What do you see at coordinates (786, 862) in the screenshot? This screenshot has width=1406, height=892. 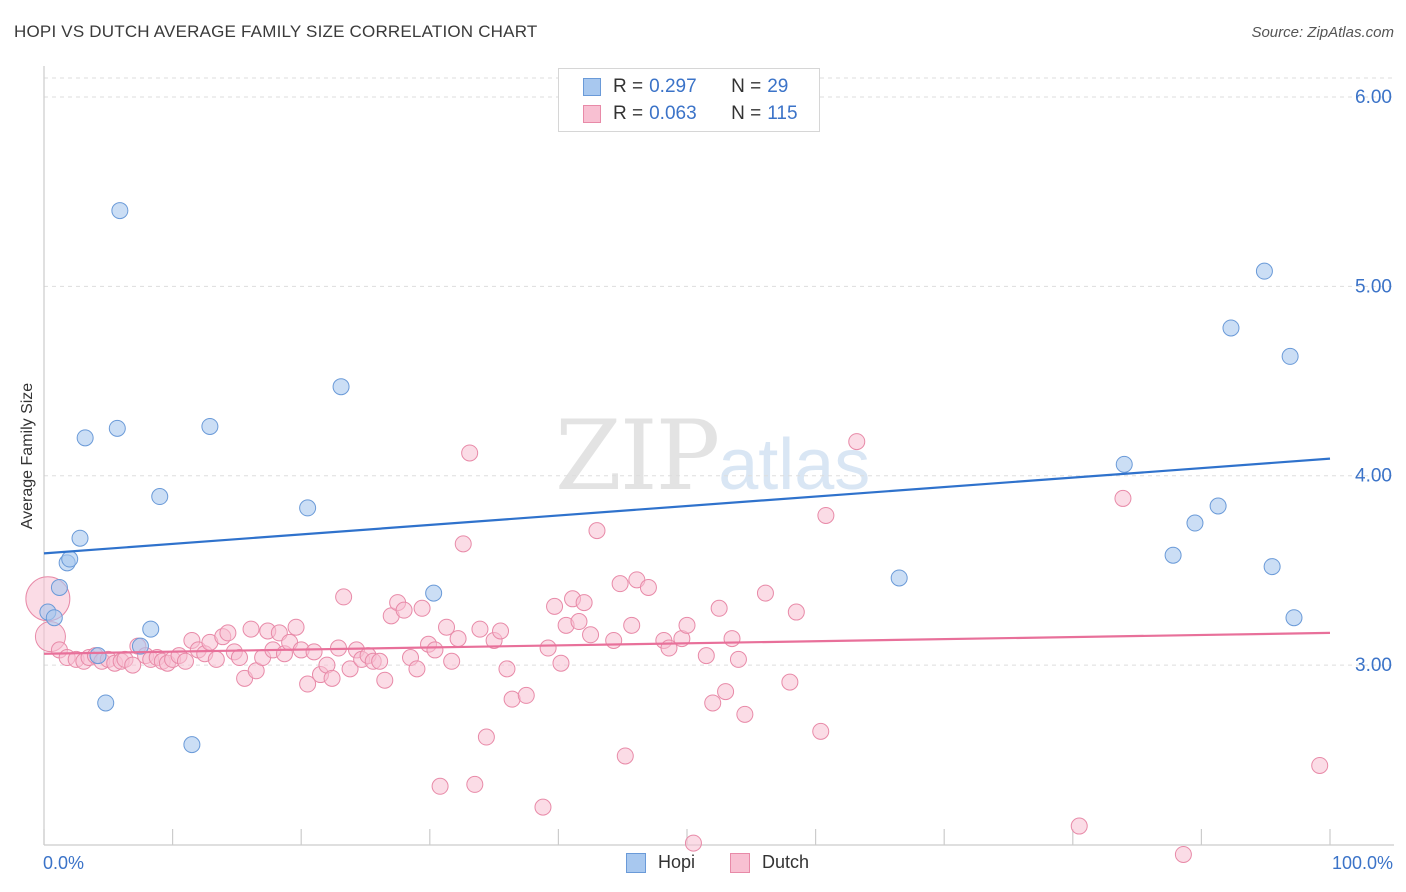 I see `legend-label-dutch: Dutch` at bounding box center [786, 862].